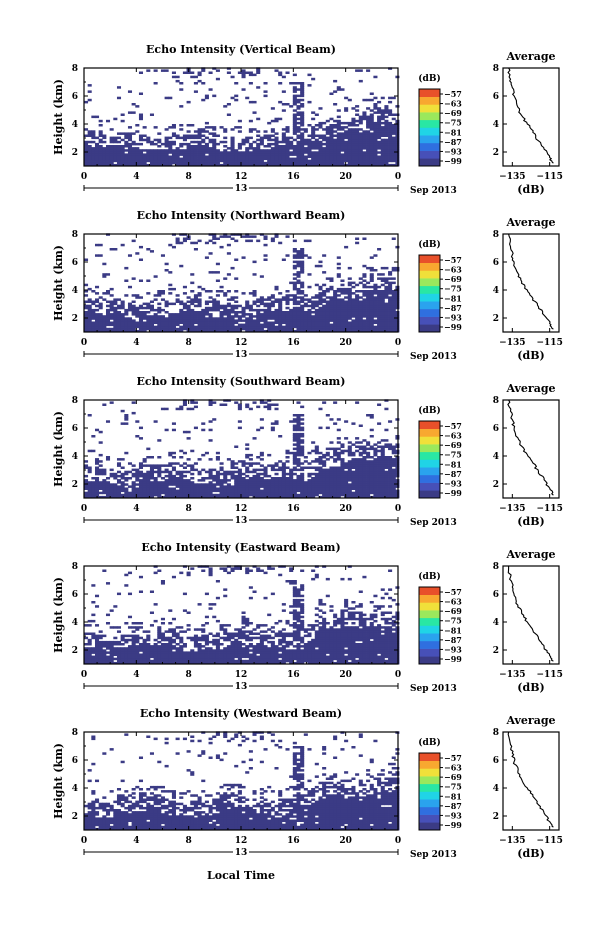 The image size is (610, 929). What do you see at coordinates (530, 189) in the screenshot?
I see `profile-x-label: (dB)` at bounding box center [530, 189].